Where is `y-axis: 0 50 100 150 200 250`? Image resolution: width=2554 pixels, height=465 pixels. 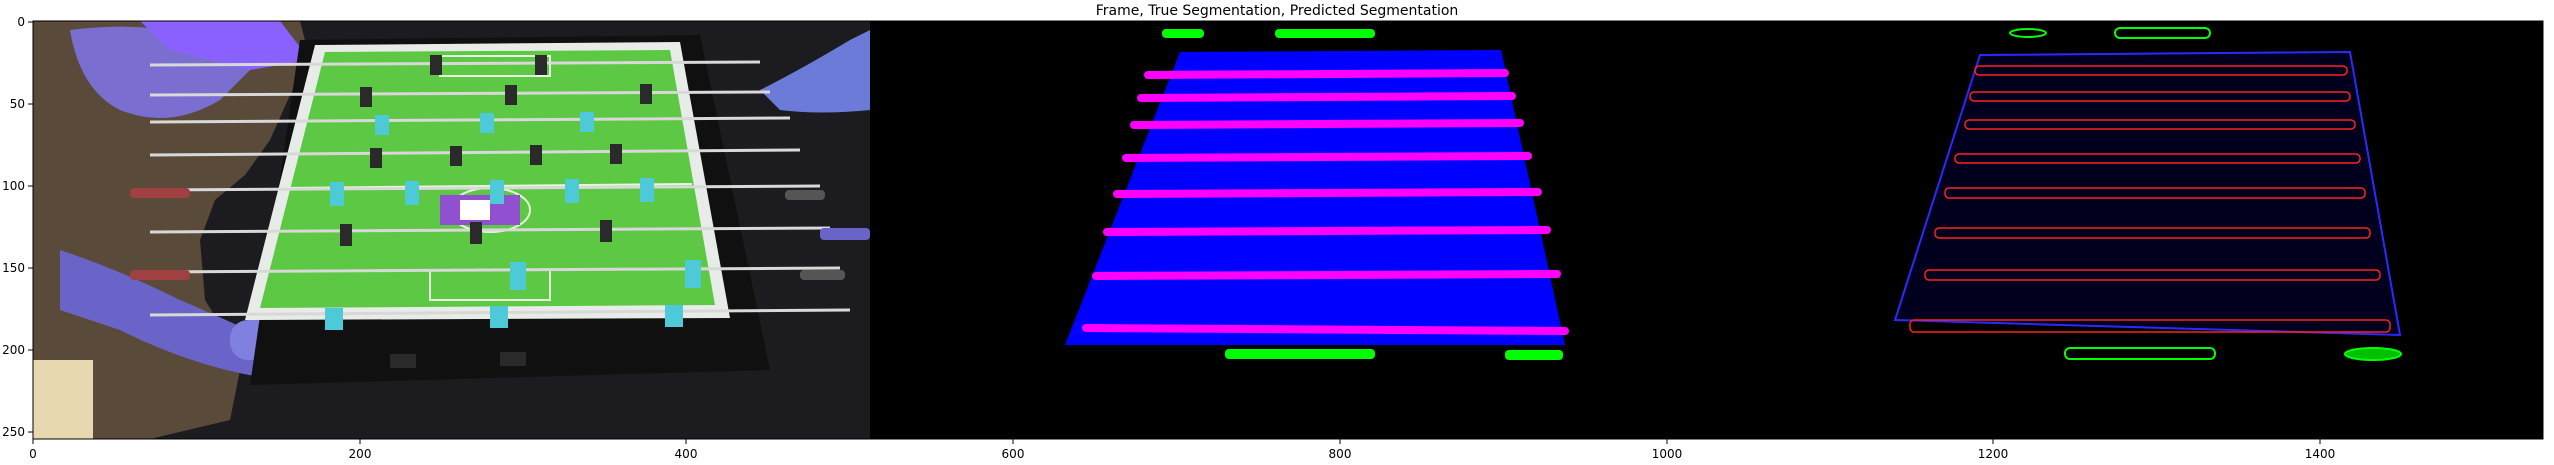 y-axis: 0 50 100 150 200 250 is located at coordinates (17, 227).